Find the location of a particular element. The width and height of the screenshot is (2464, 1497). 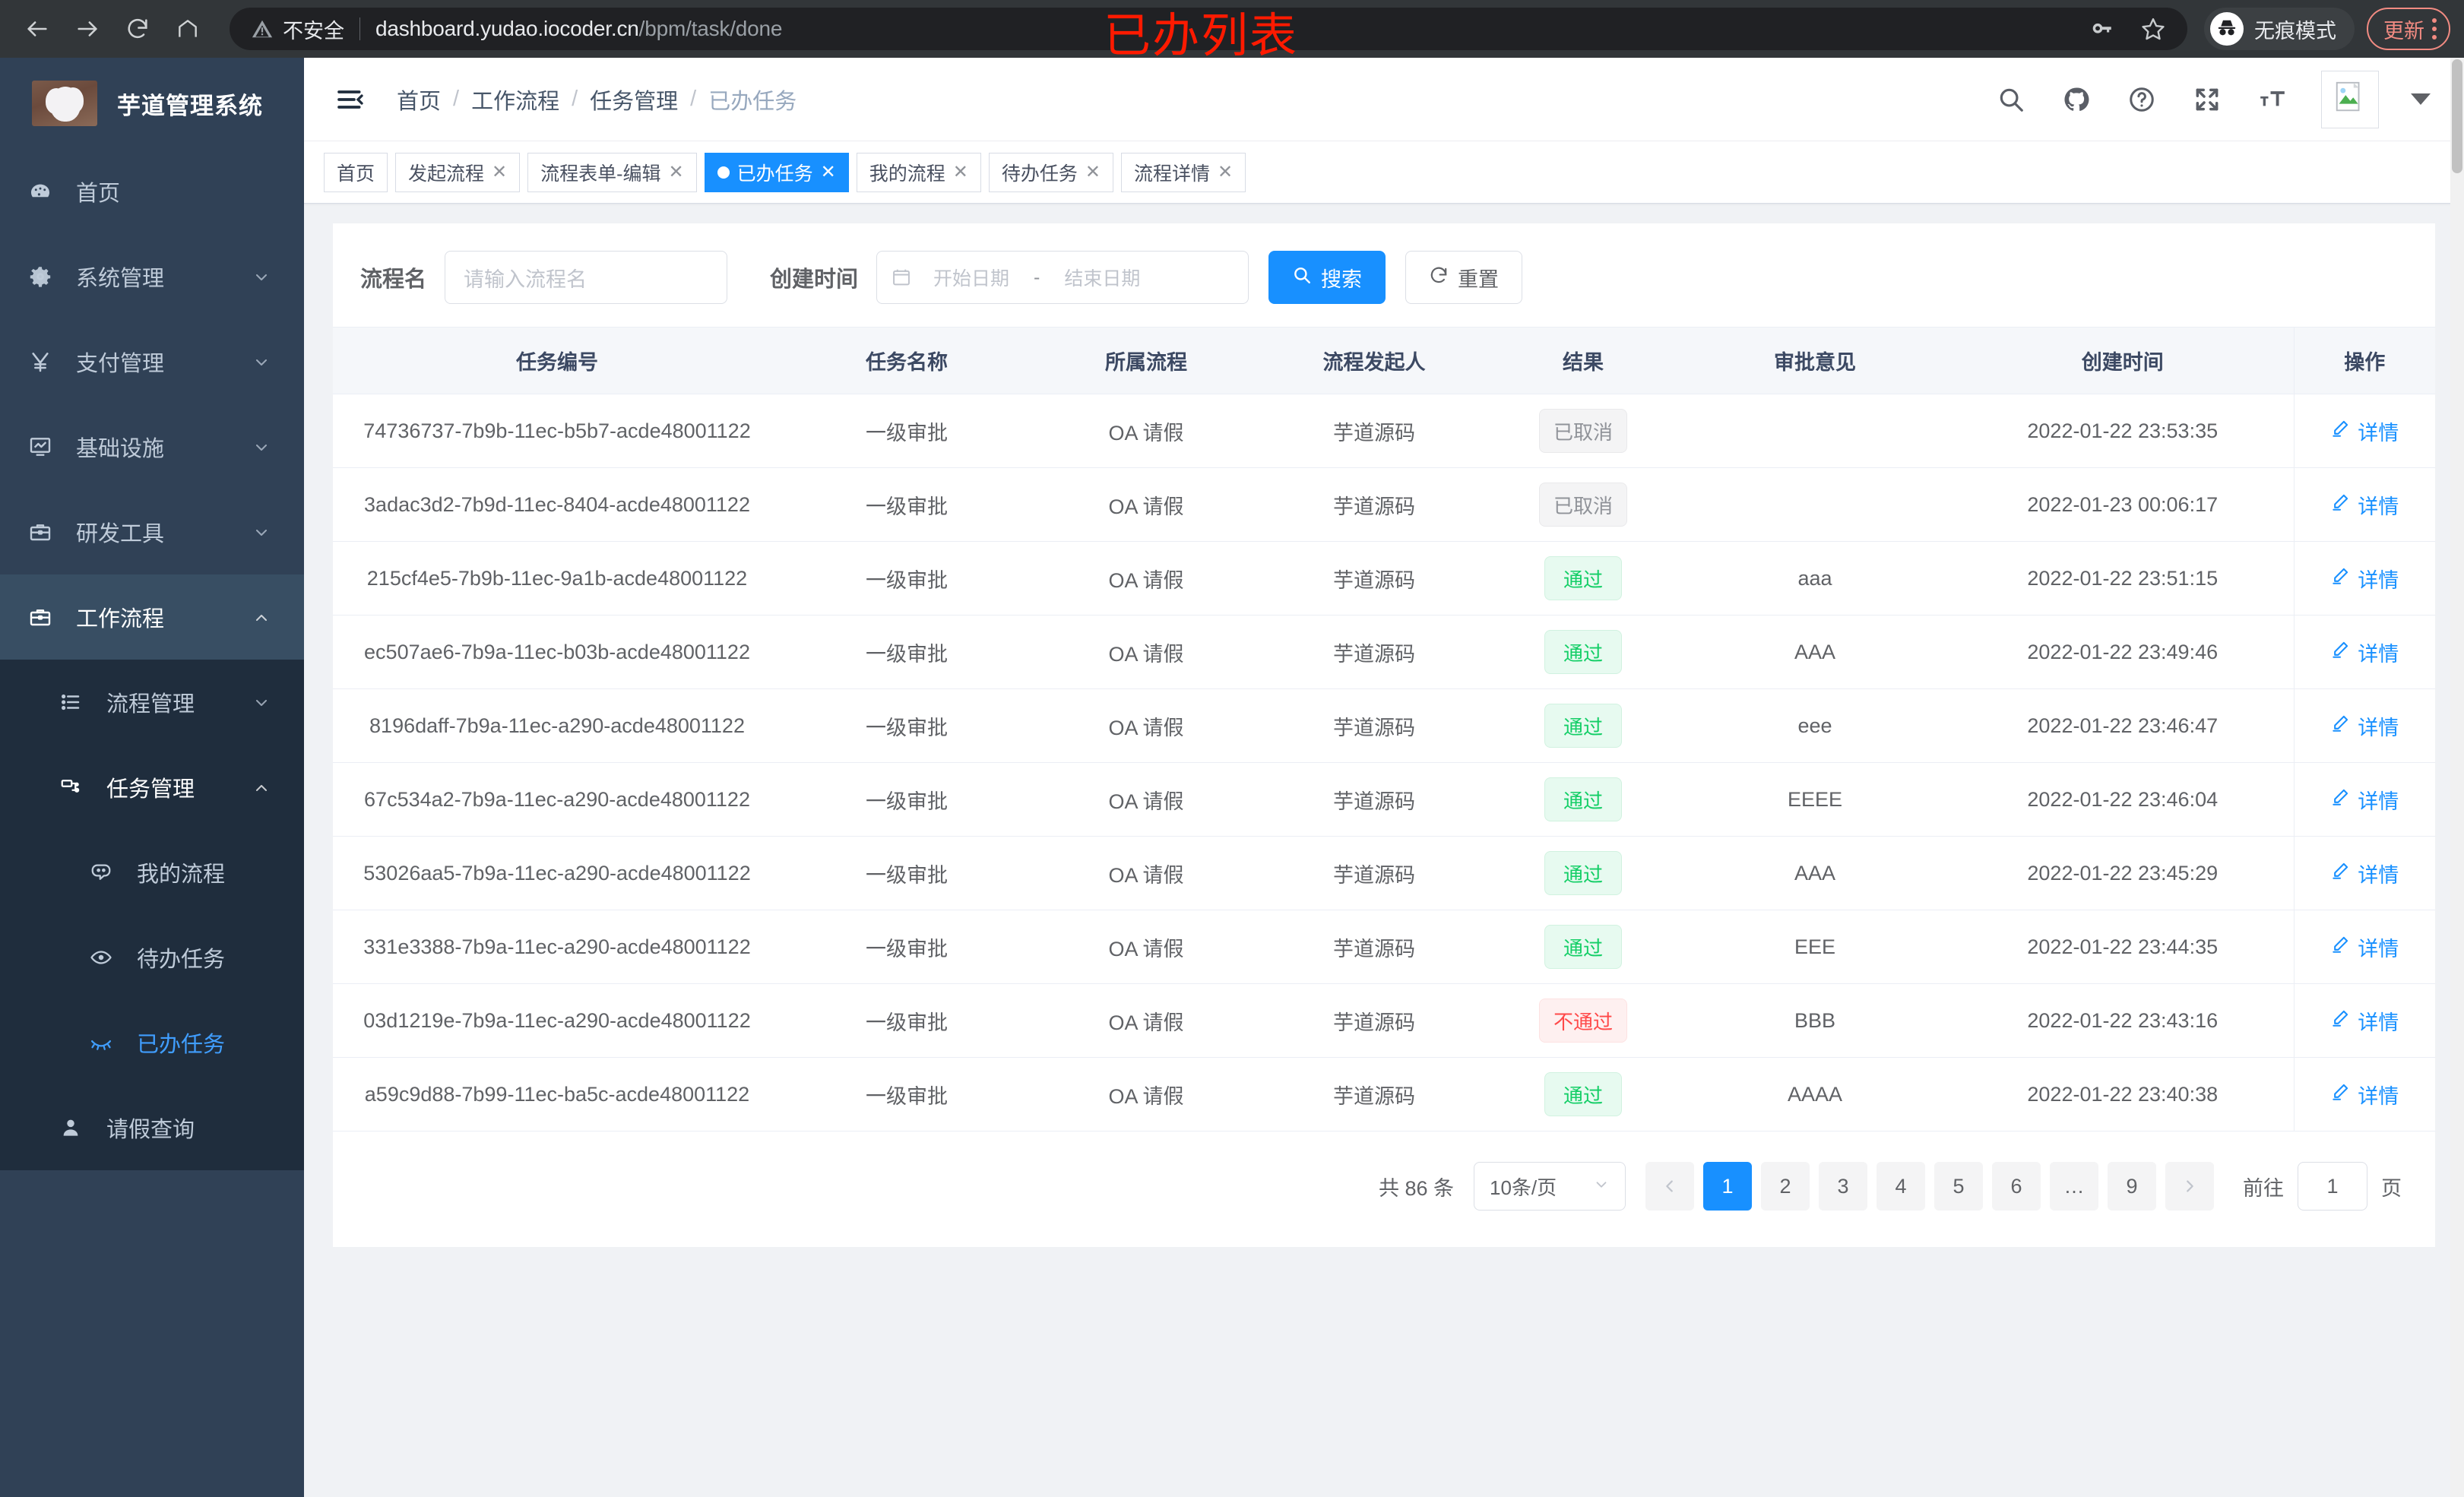

back-button is located at coordinates (37, 28).